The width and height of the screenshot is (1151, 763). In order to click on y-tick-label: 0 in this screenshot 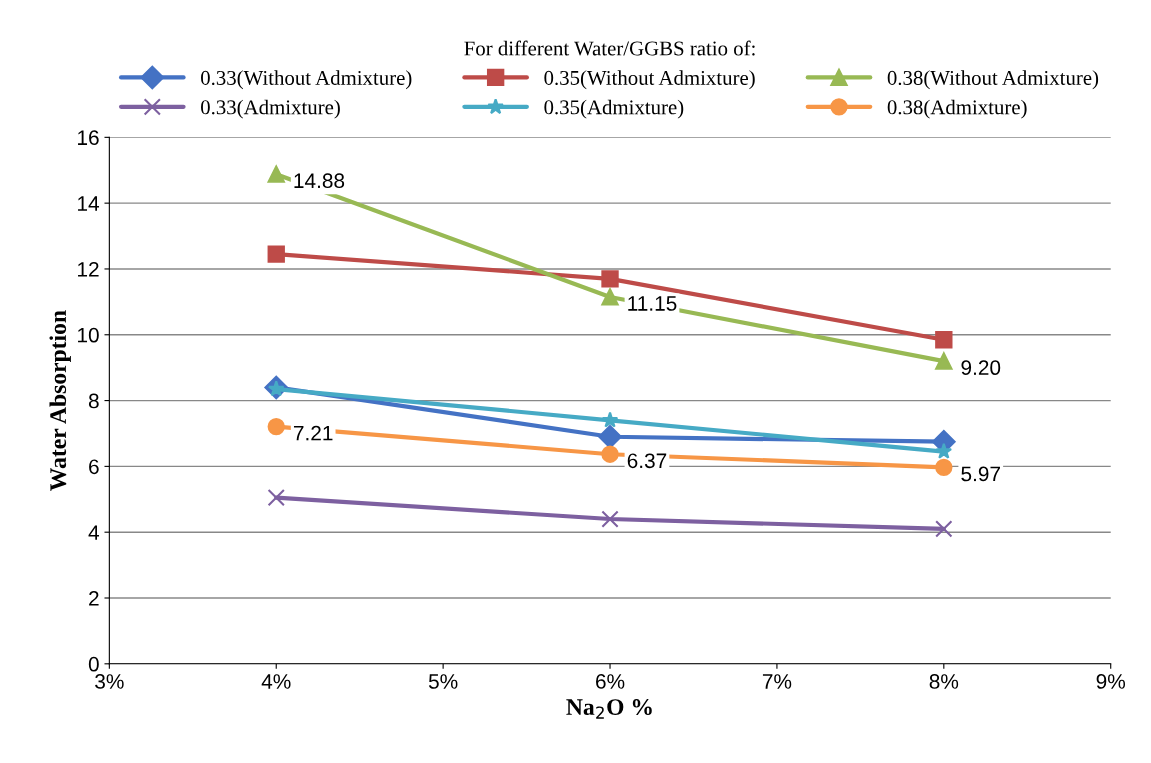, I will do `click(93, 664)`.